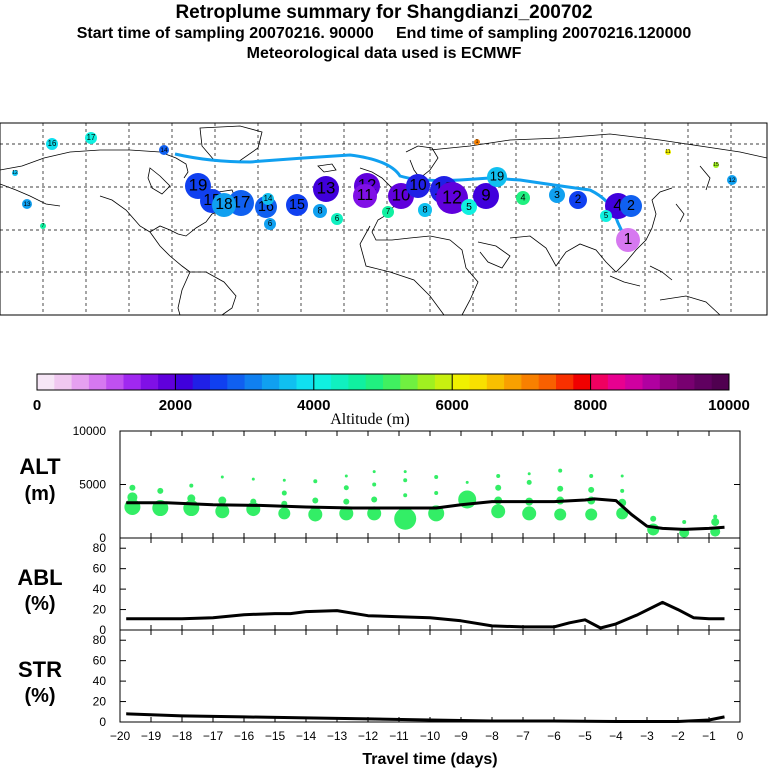 This screenshot has height=768, width=768. I want to click on map-marker: 12, so click(15, 173).